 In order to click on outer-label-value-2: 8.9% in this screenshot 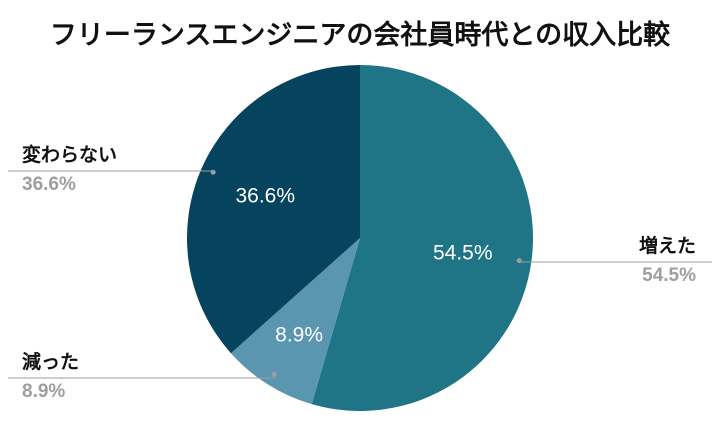, I will do `click(43, 391)`.